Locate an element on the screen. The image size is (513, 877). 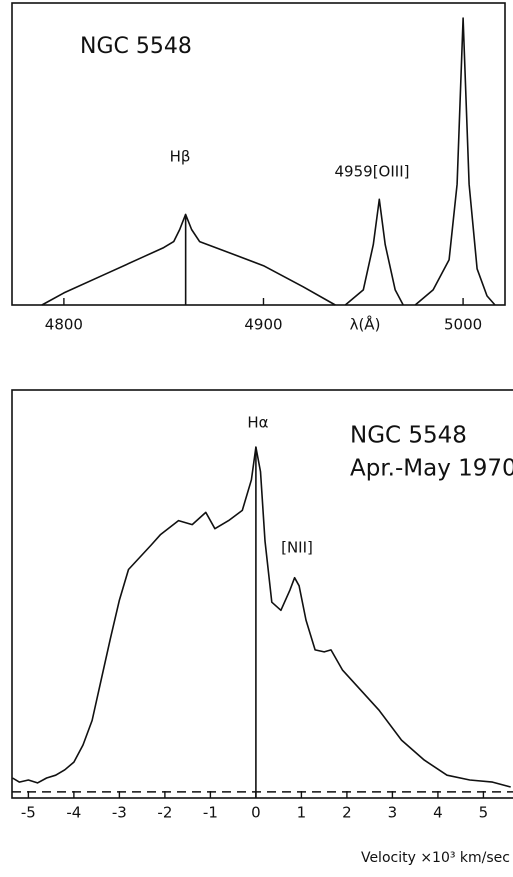
x-tick-label: 0 is located at coordinates (256, 813).